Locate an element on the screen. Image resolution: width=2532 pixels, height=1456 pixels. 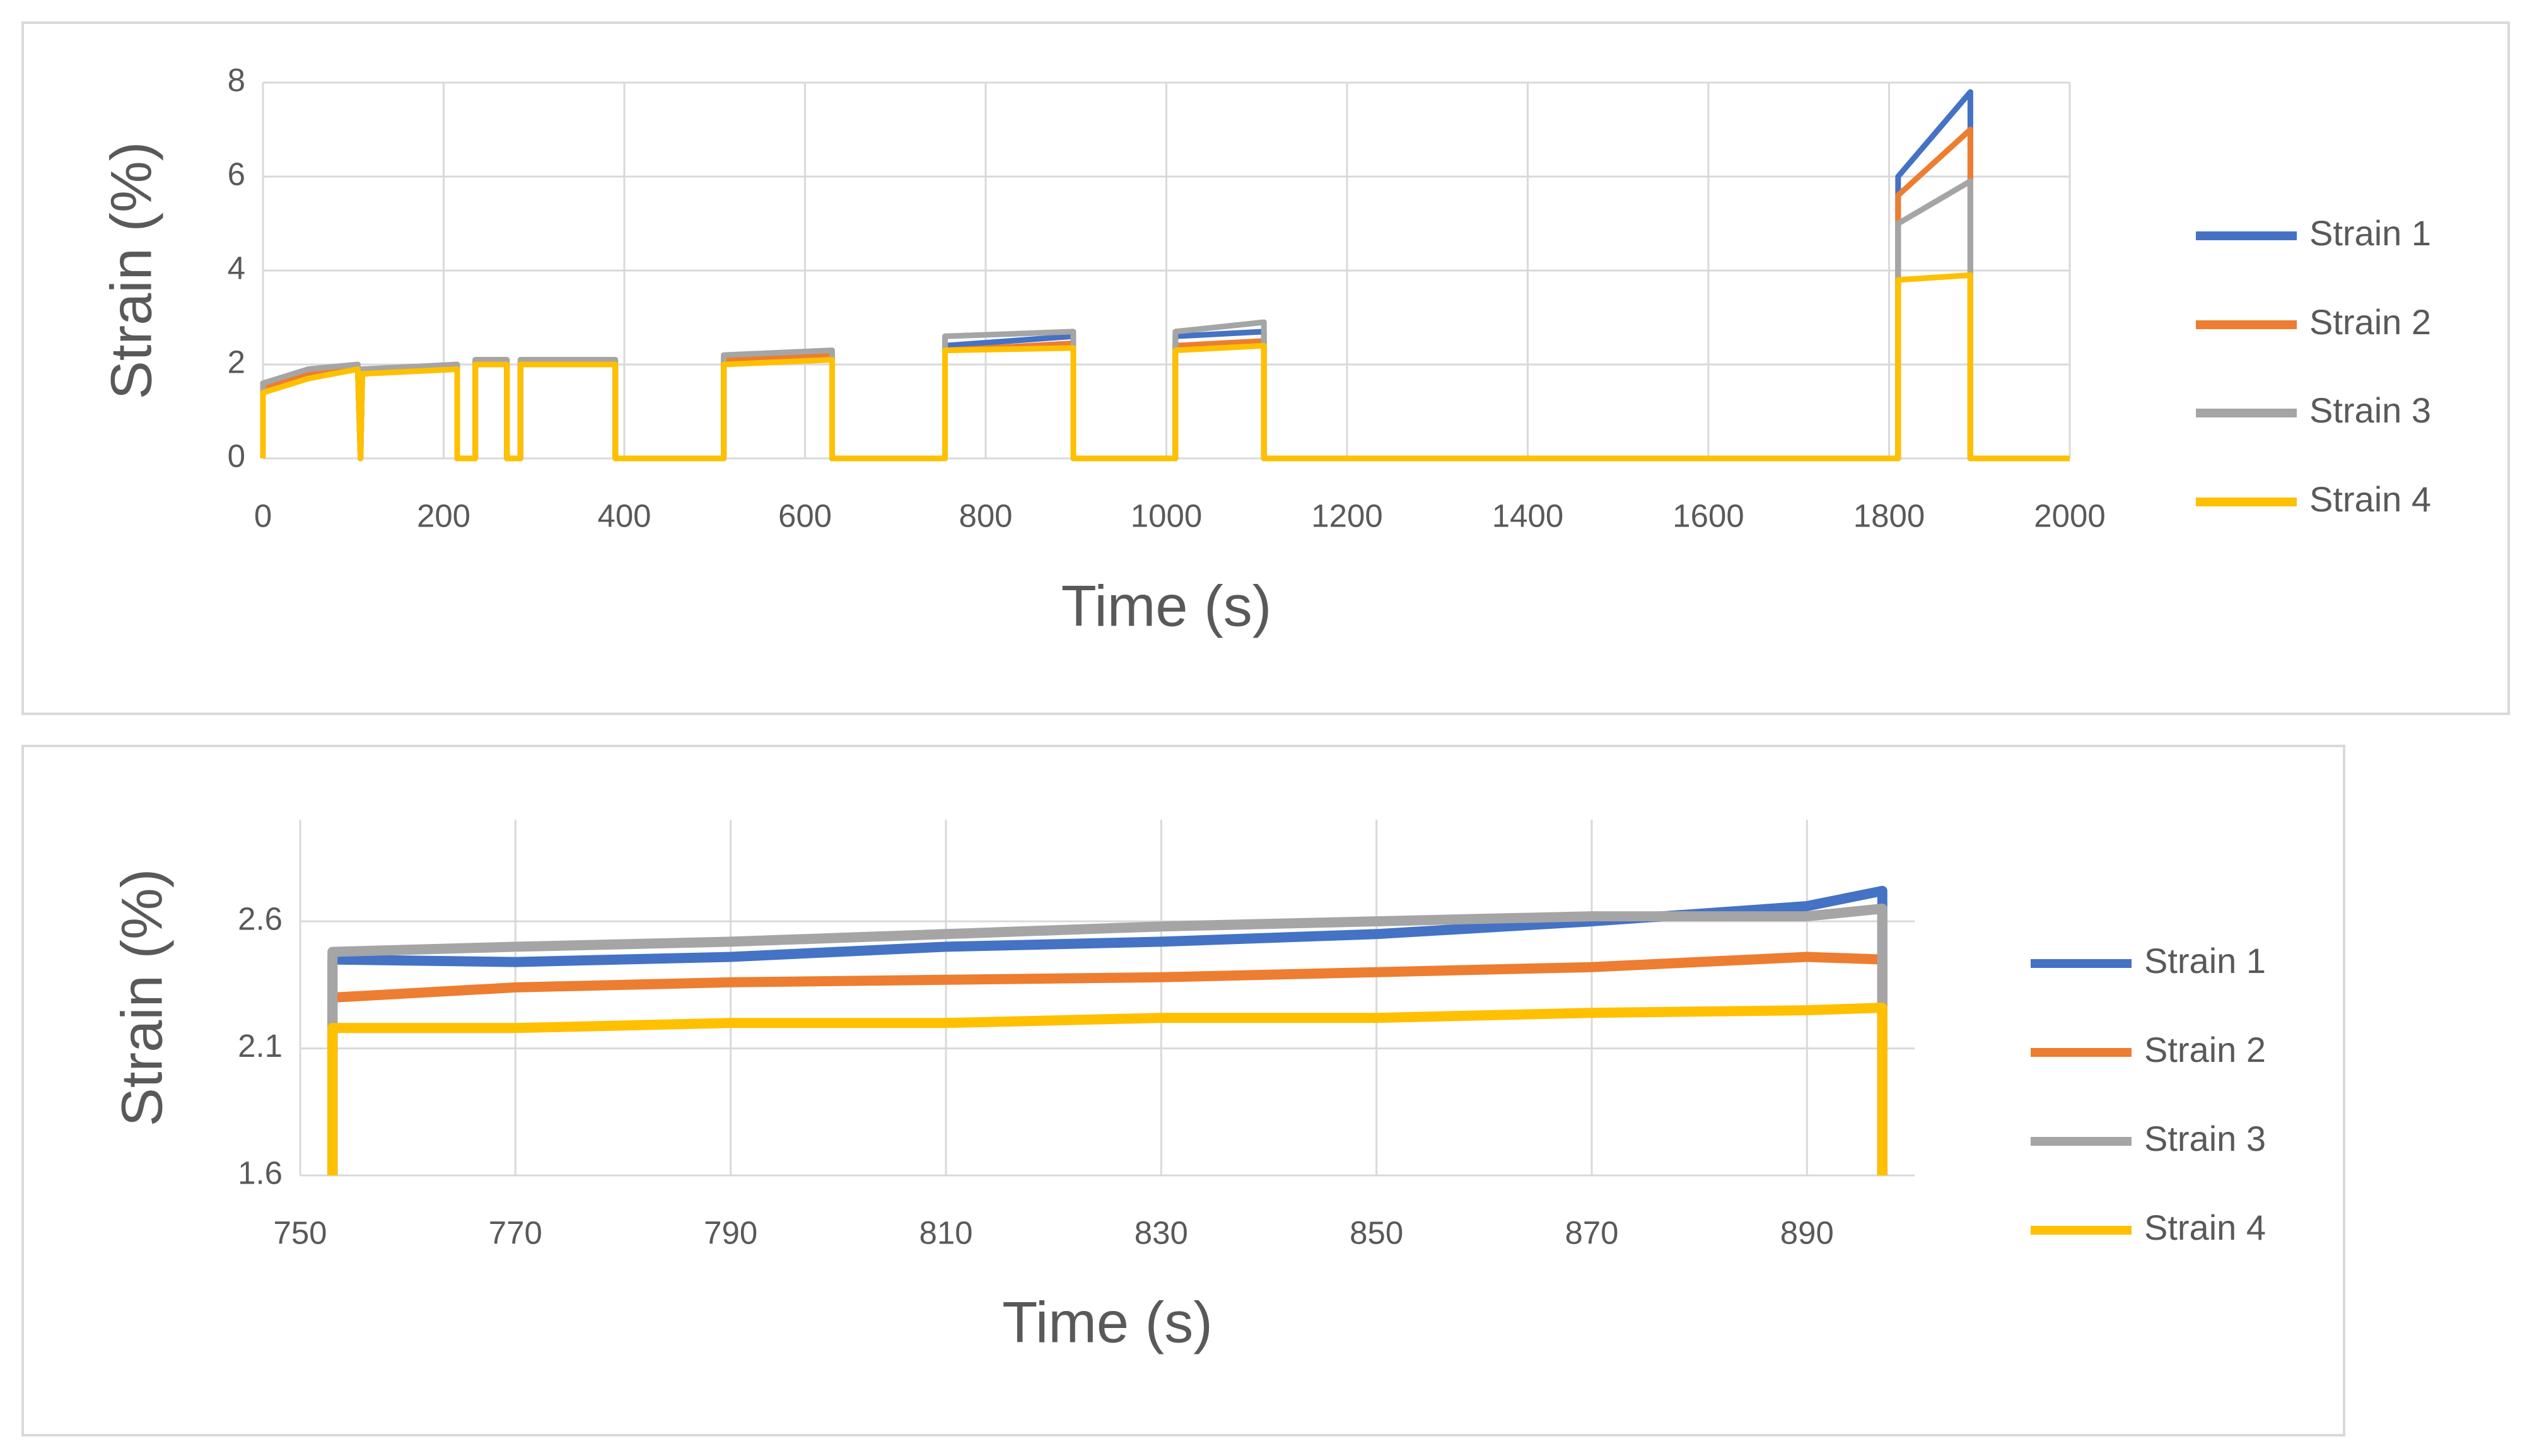
x-tick-label: 2000 is located at coordinates (2069, 515).